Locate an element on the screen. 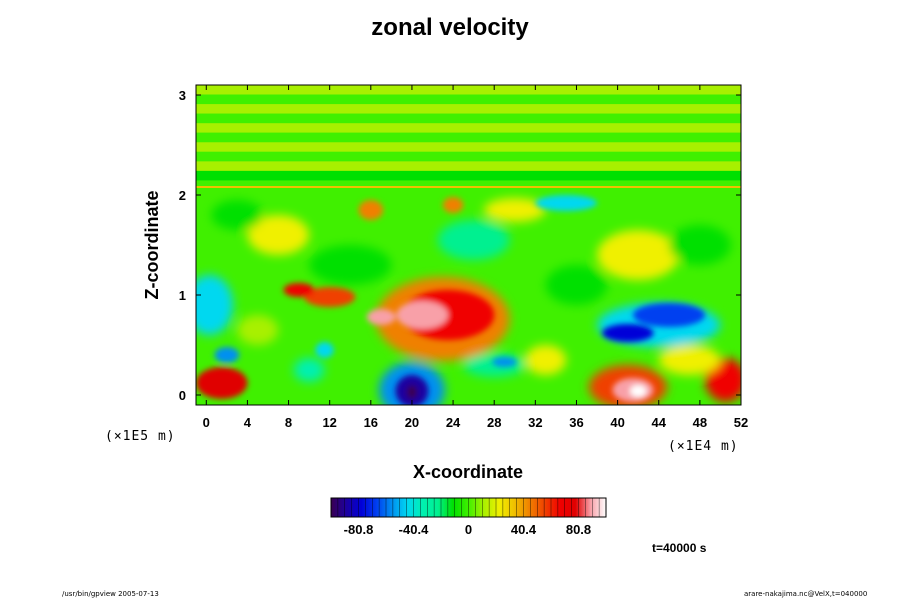  colorbar-tick-label: 40.4 is located at coordinates (524, 529).